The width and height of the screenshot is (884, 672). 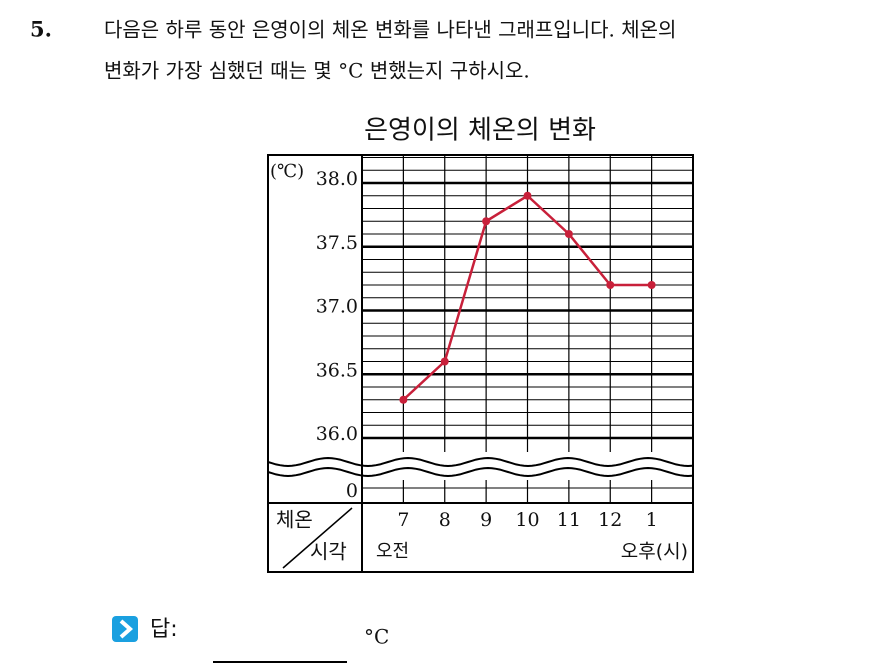 I want to click on answer-unit: °C, so click(x=376, y=637).